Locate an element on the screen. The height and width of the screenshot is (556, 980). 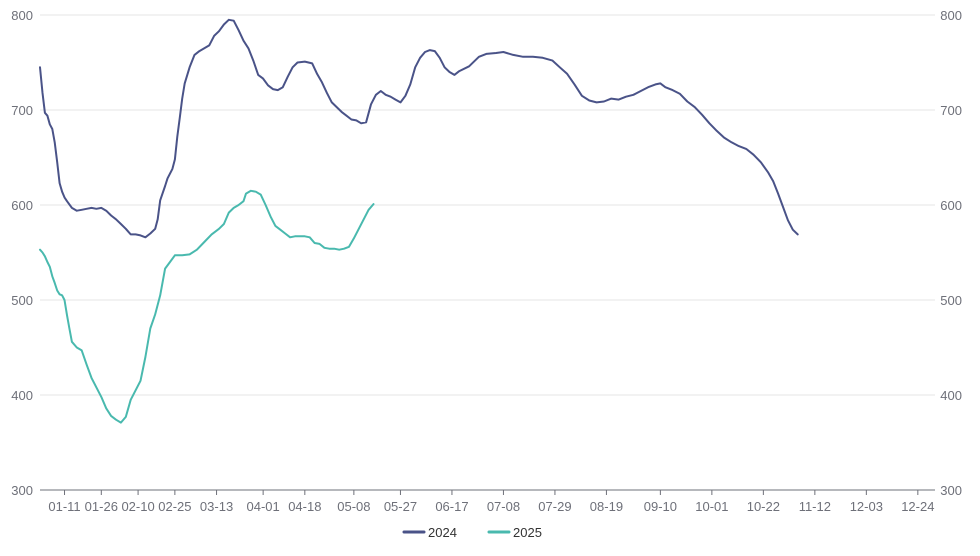
legend-label: 2024 is located at coordinates (442, 532).